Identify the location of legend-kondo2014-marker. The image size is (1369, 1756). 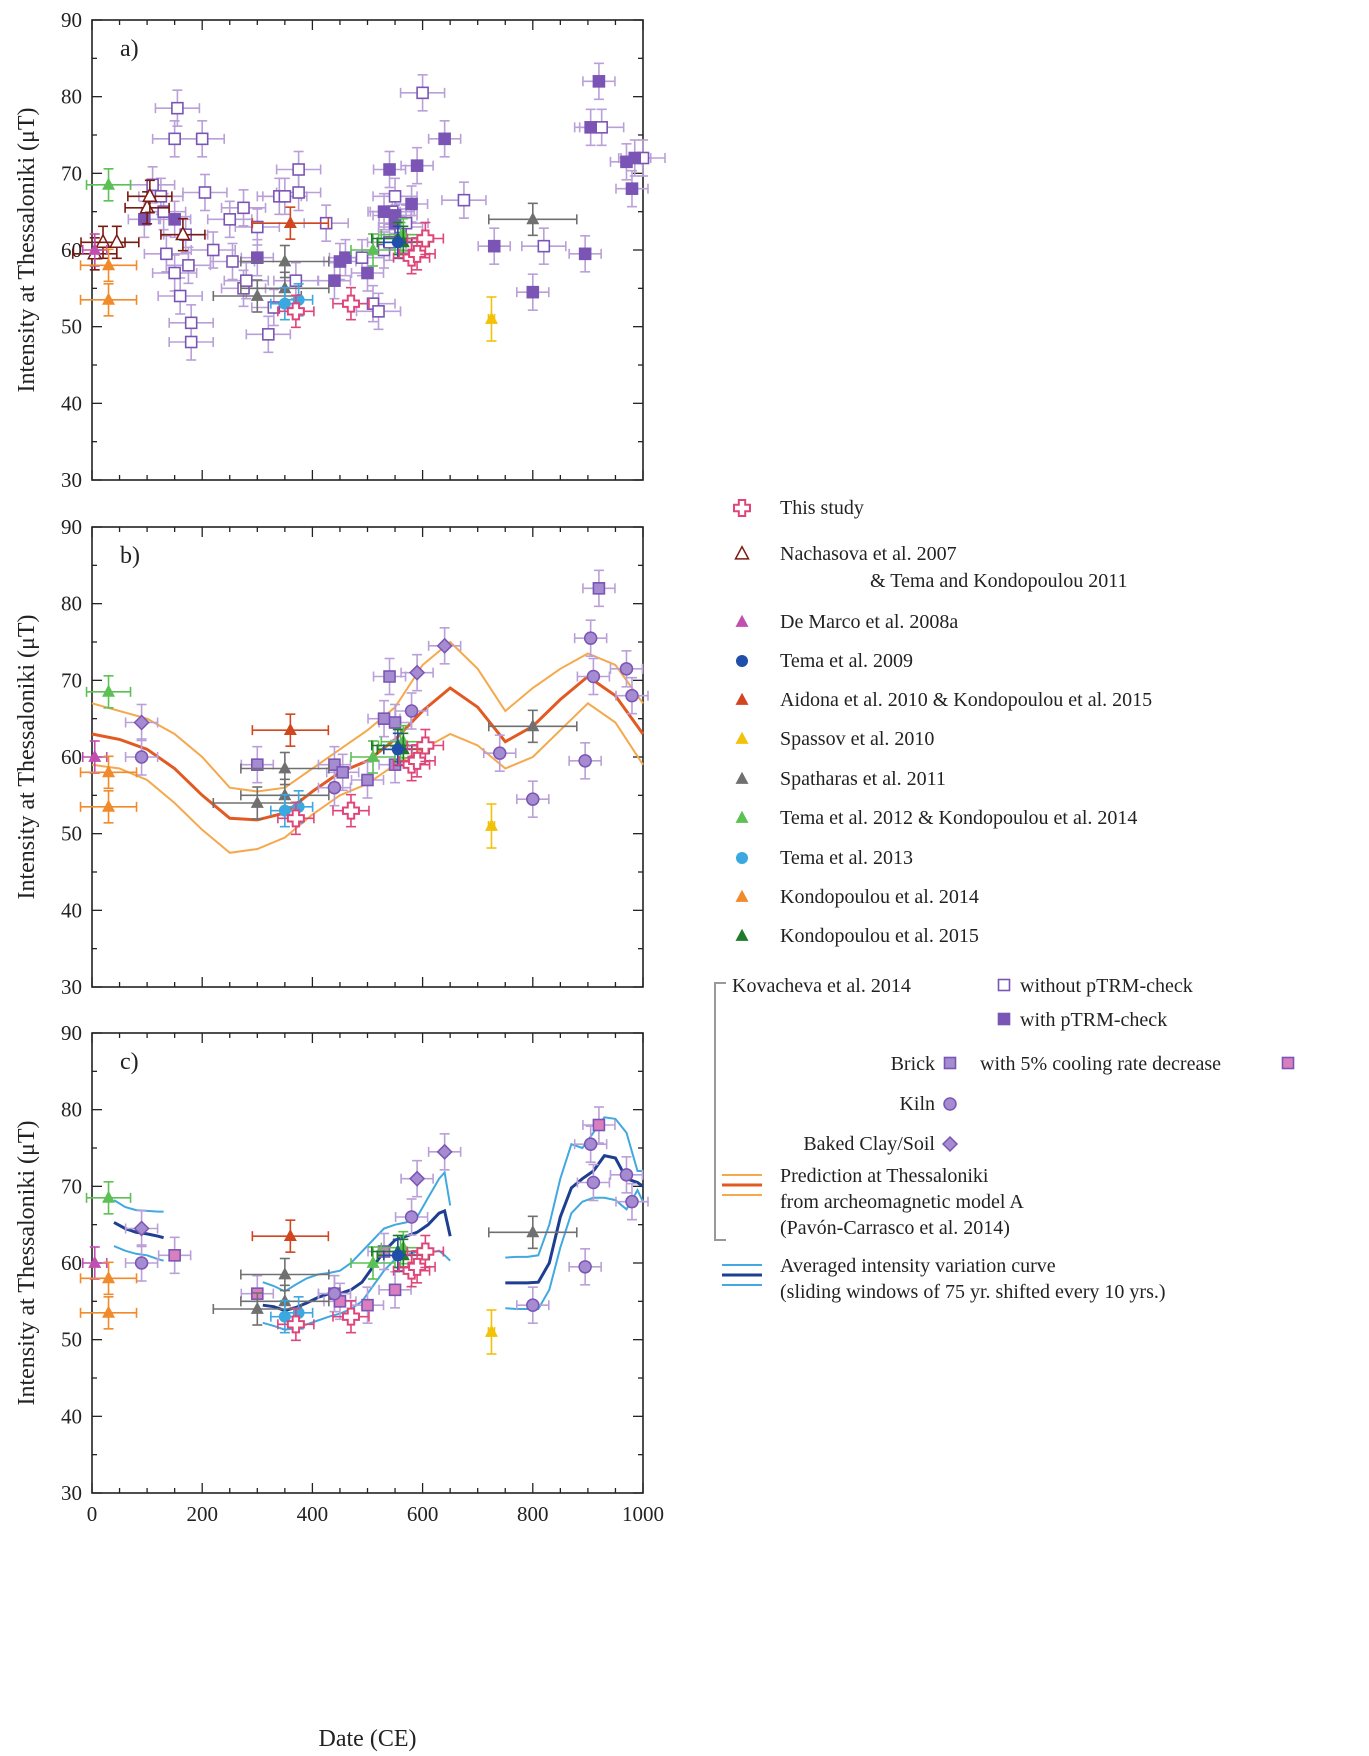
(742, 895).